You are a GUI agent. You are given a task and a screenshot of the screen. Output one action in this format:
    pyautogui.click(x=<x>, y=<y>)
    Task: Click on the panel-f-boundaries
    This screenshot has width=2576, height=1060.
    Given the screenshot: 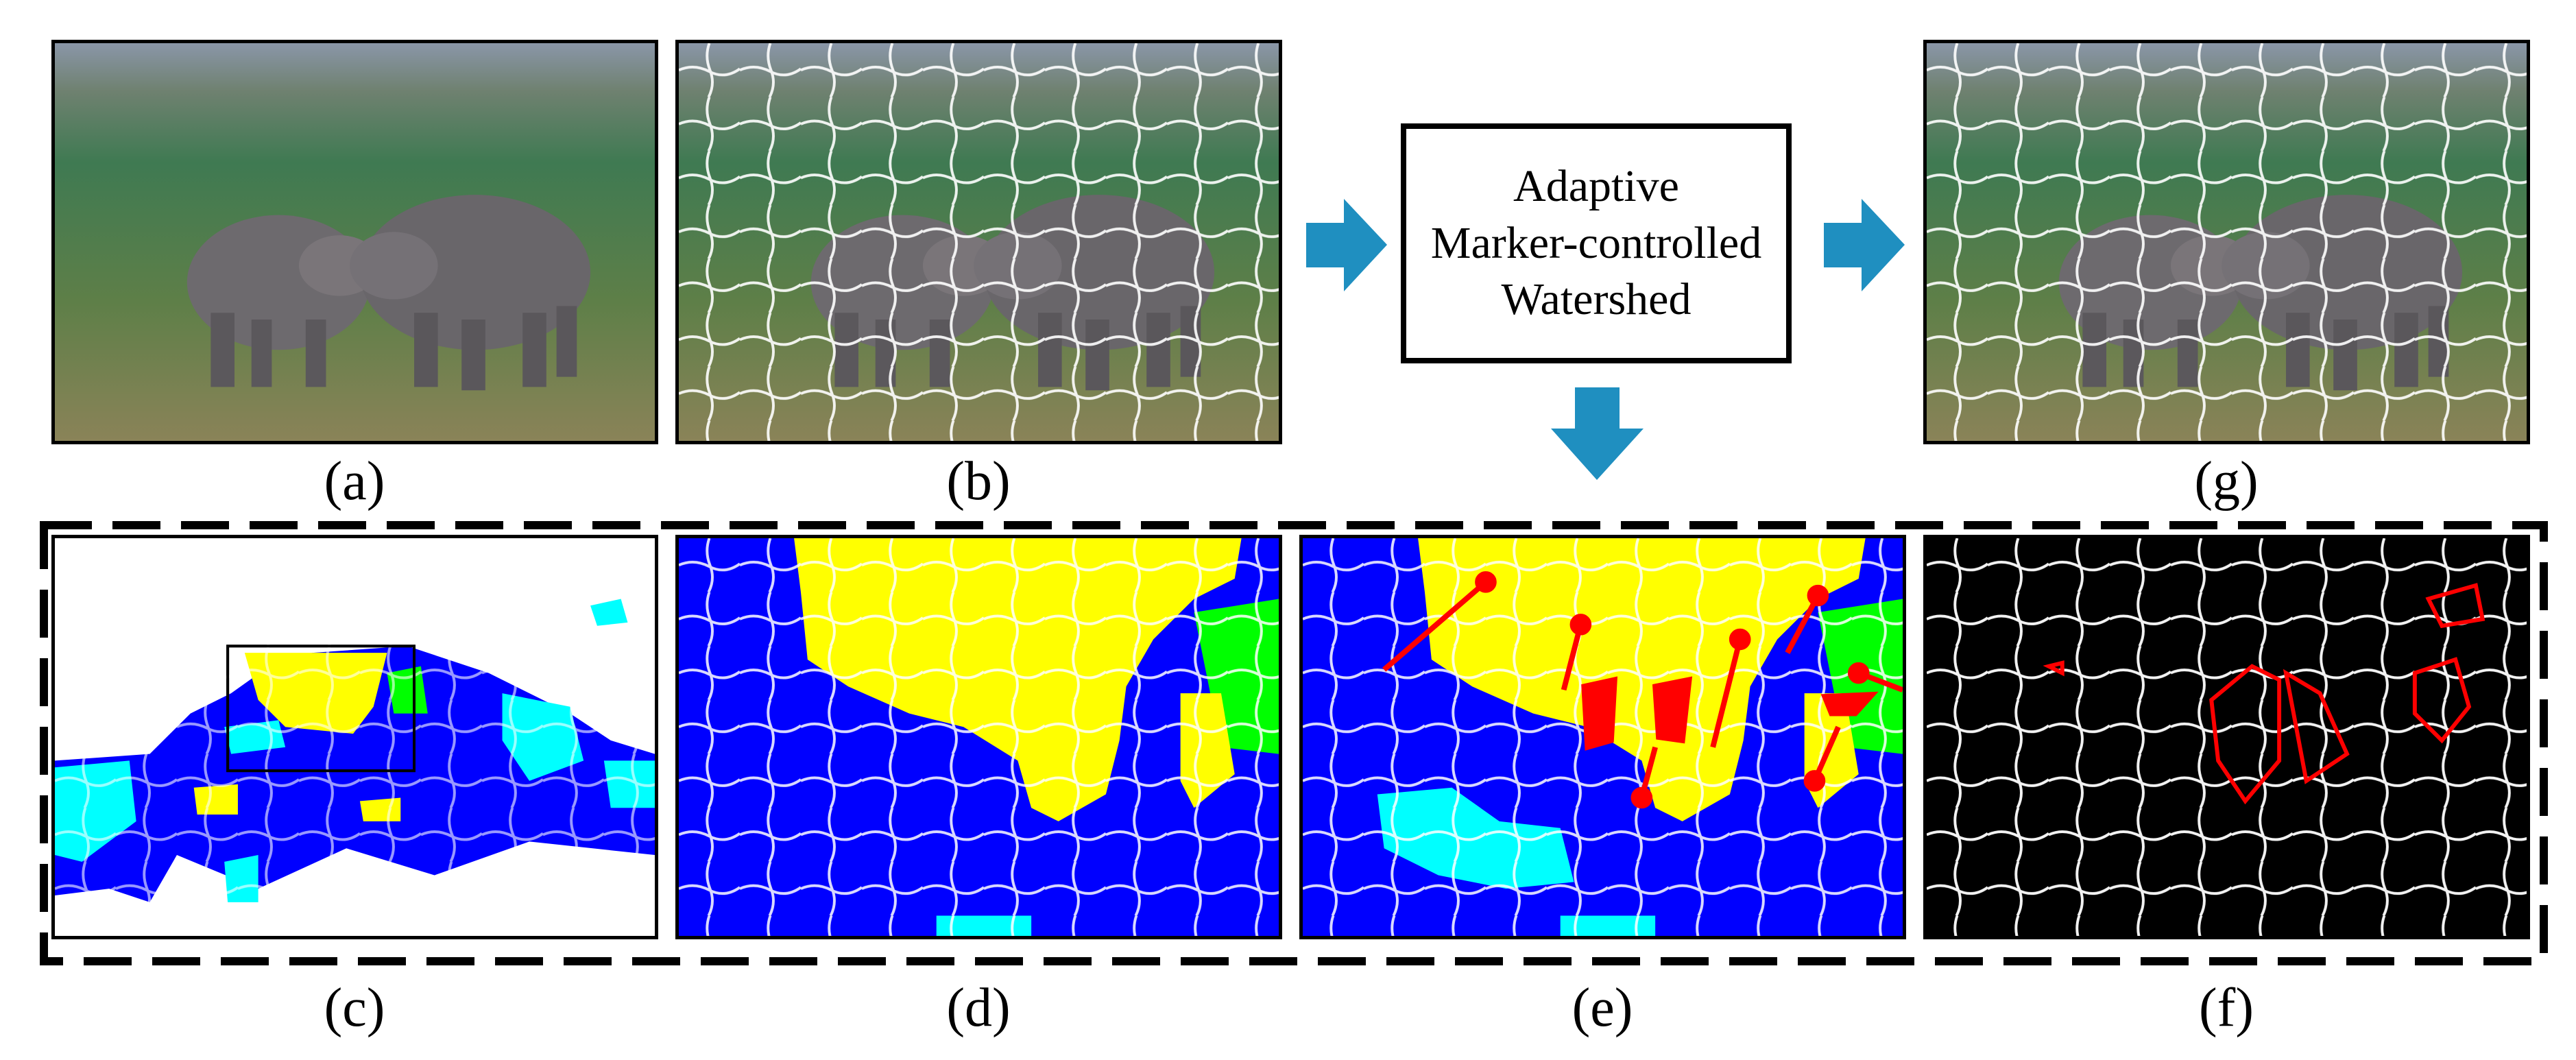 What is the action you would take?
    pyautogui.click(x=2227, y=737)
    